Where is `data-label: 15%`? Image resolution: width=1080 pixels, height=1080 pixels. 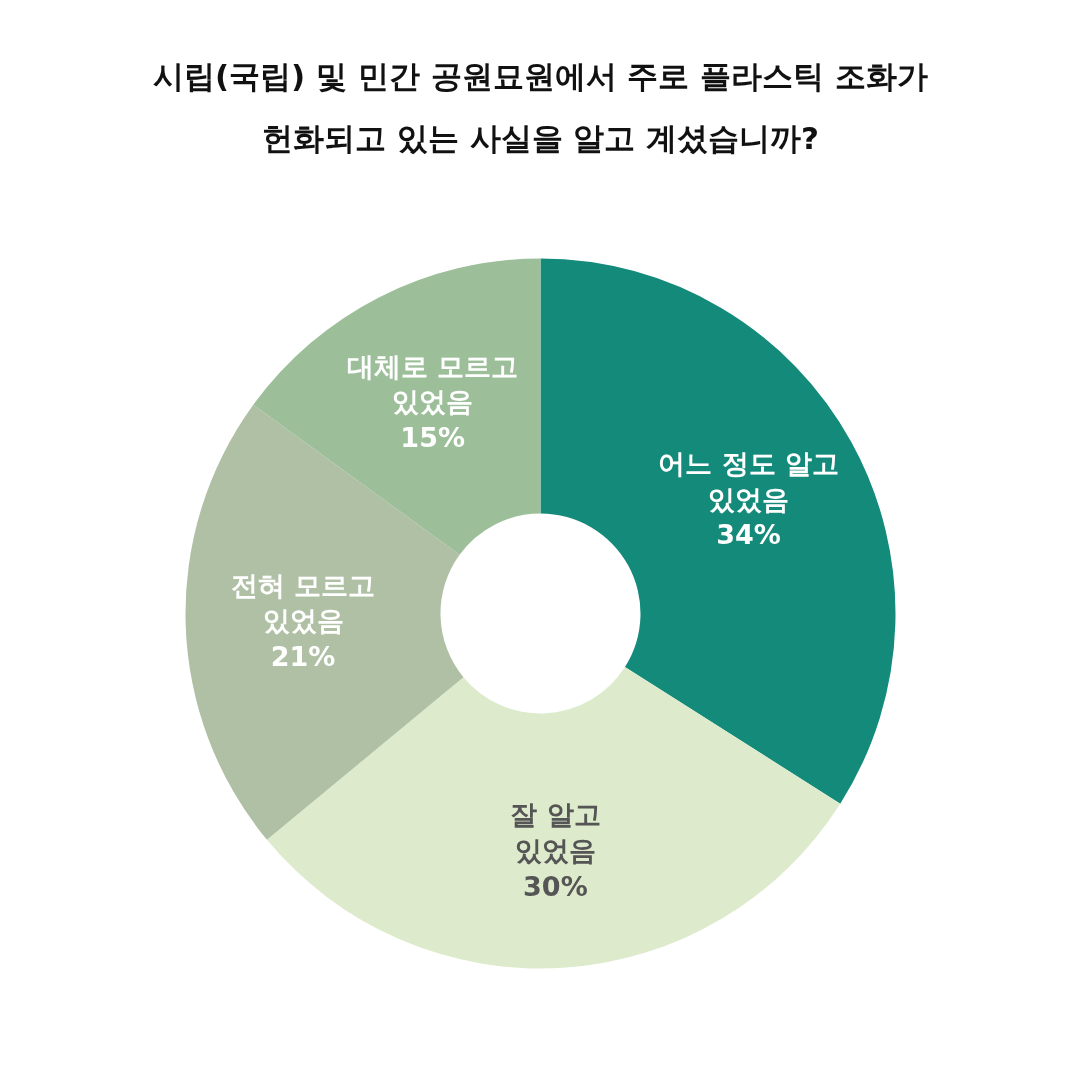
data-label: 15% is located at coordinates (432, 438).